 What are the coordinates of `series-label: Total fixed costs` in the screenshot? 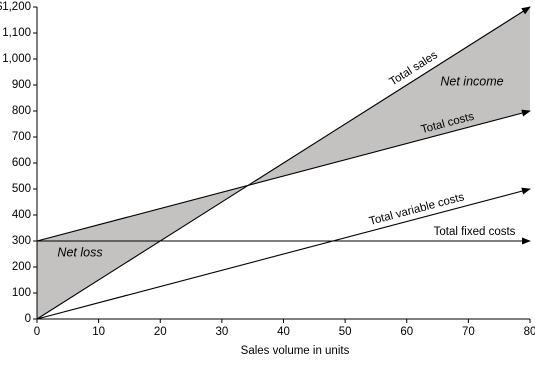 It's located at (475, 232).